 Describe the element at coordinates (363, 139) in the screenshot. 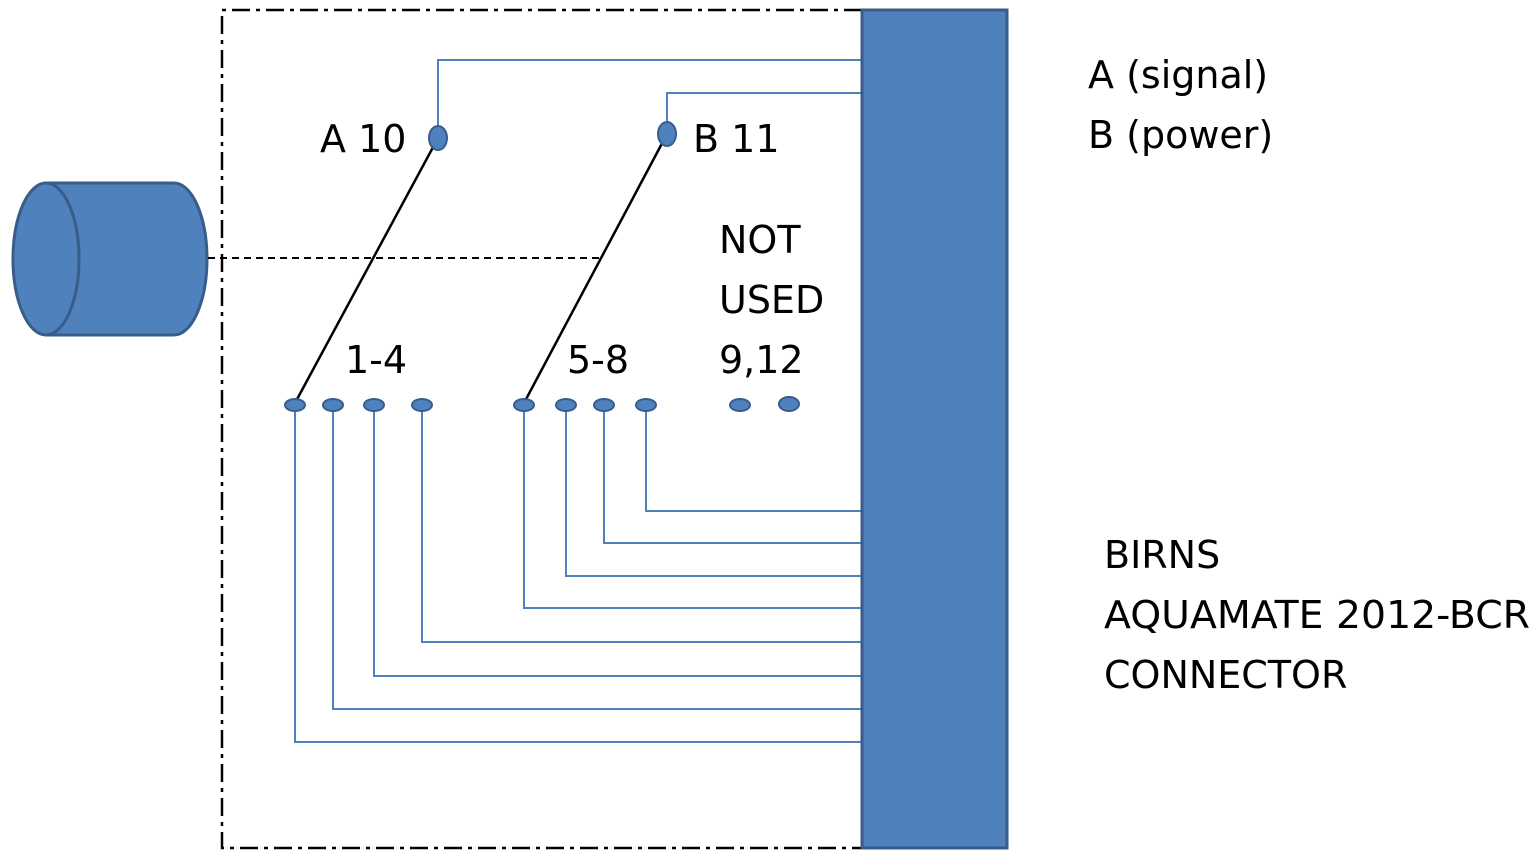

I see `pin-a-label: A 10` at that location.